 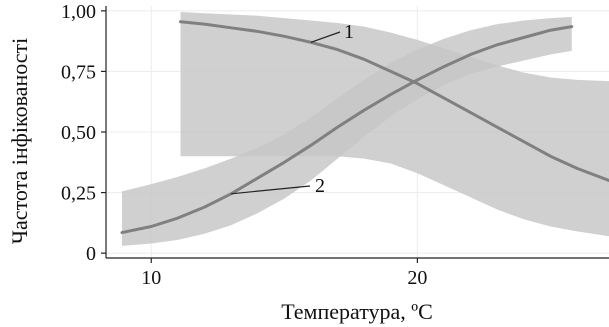 I want to click on x-axis-title: Температура, ºС, so click(x=357, y=311).